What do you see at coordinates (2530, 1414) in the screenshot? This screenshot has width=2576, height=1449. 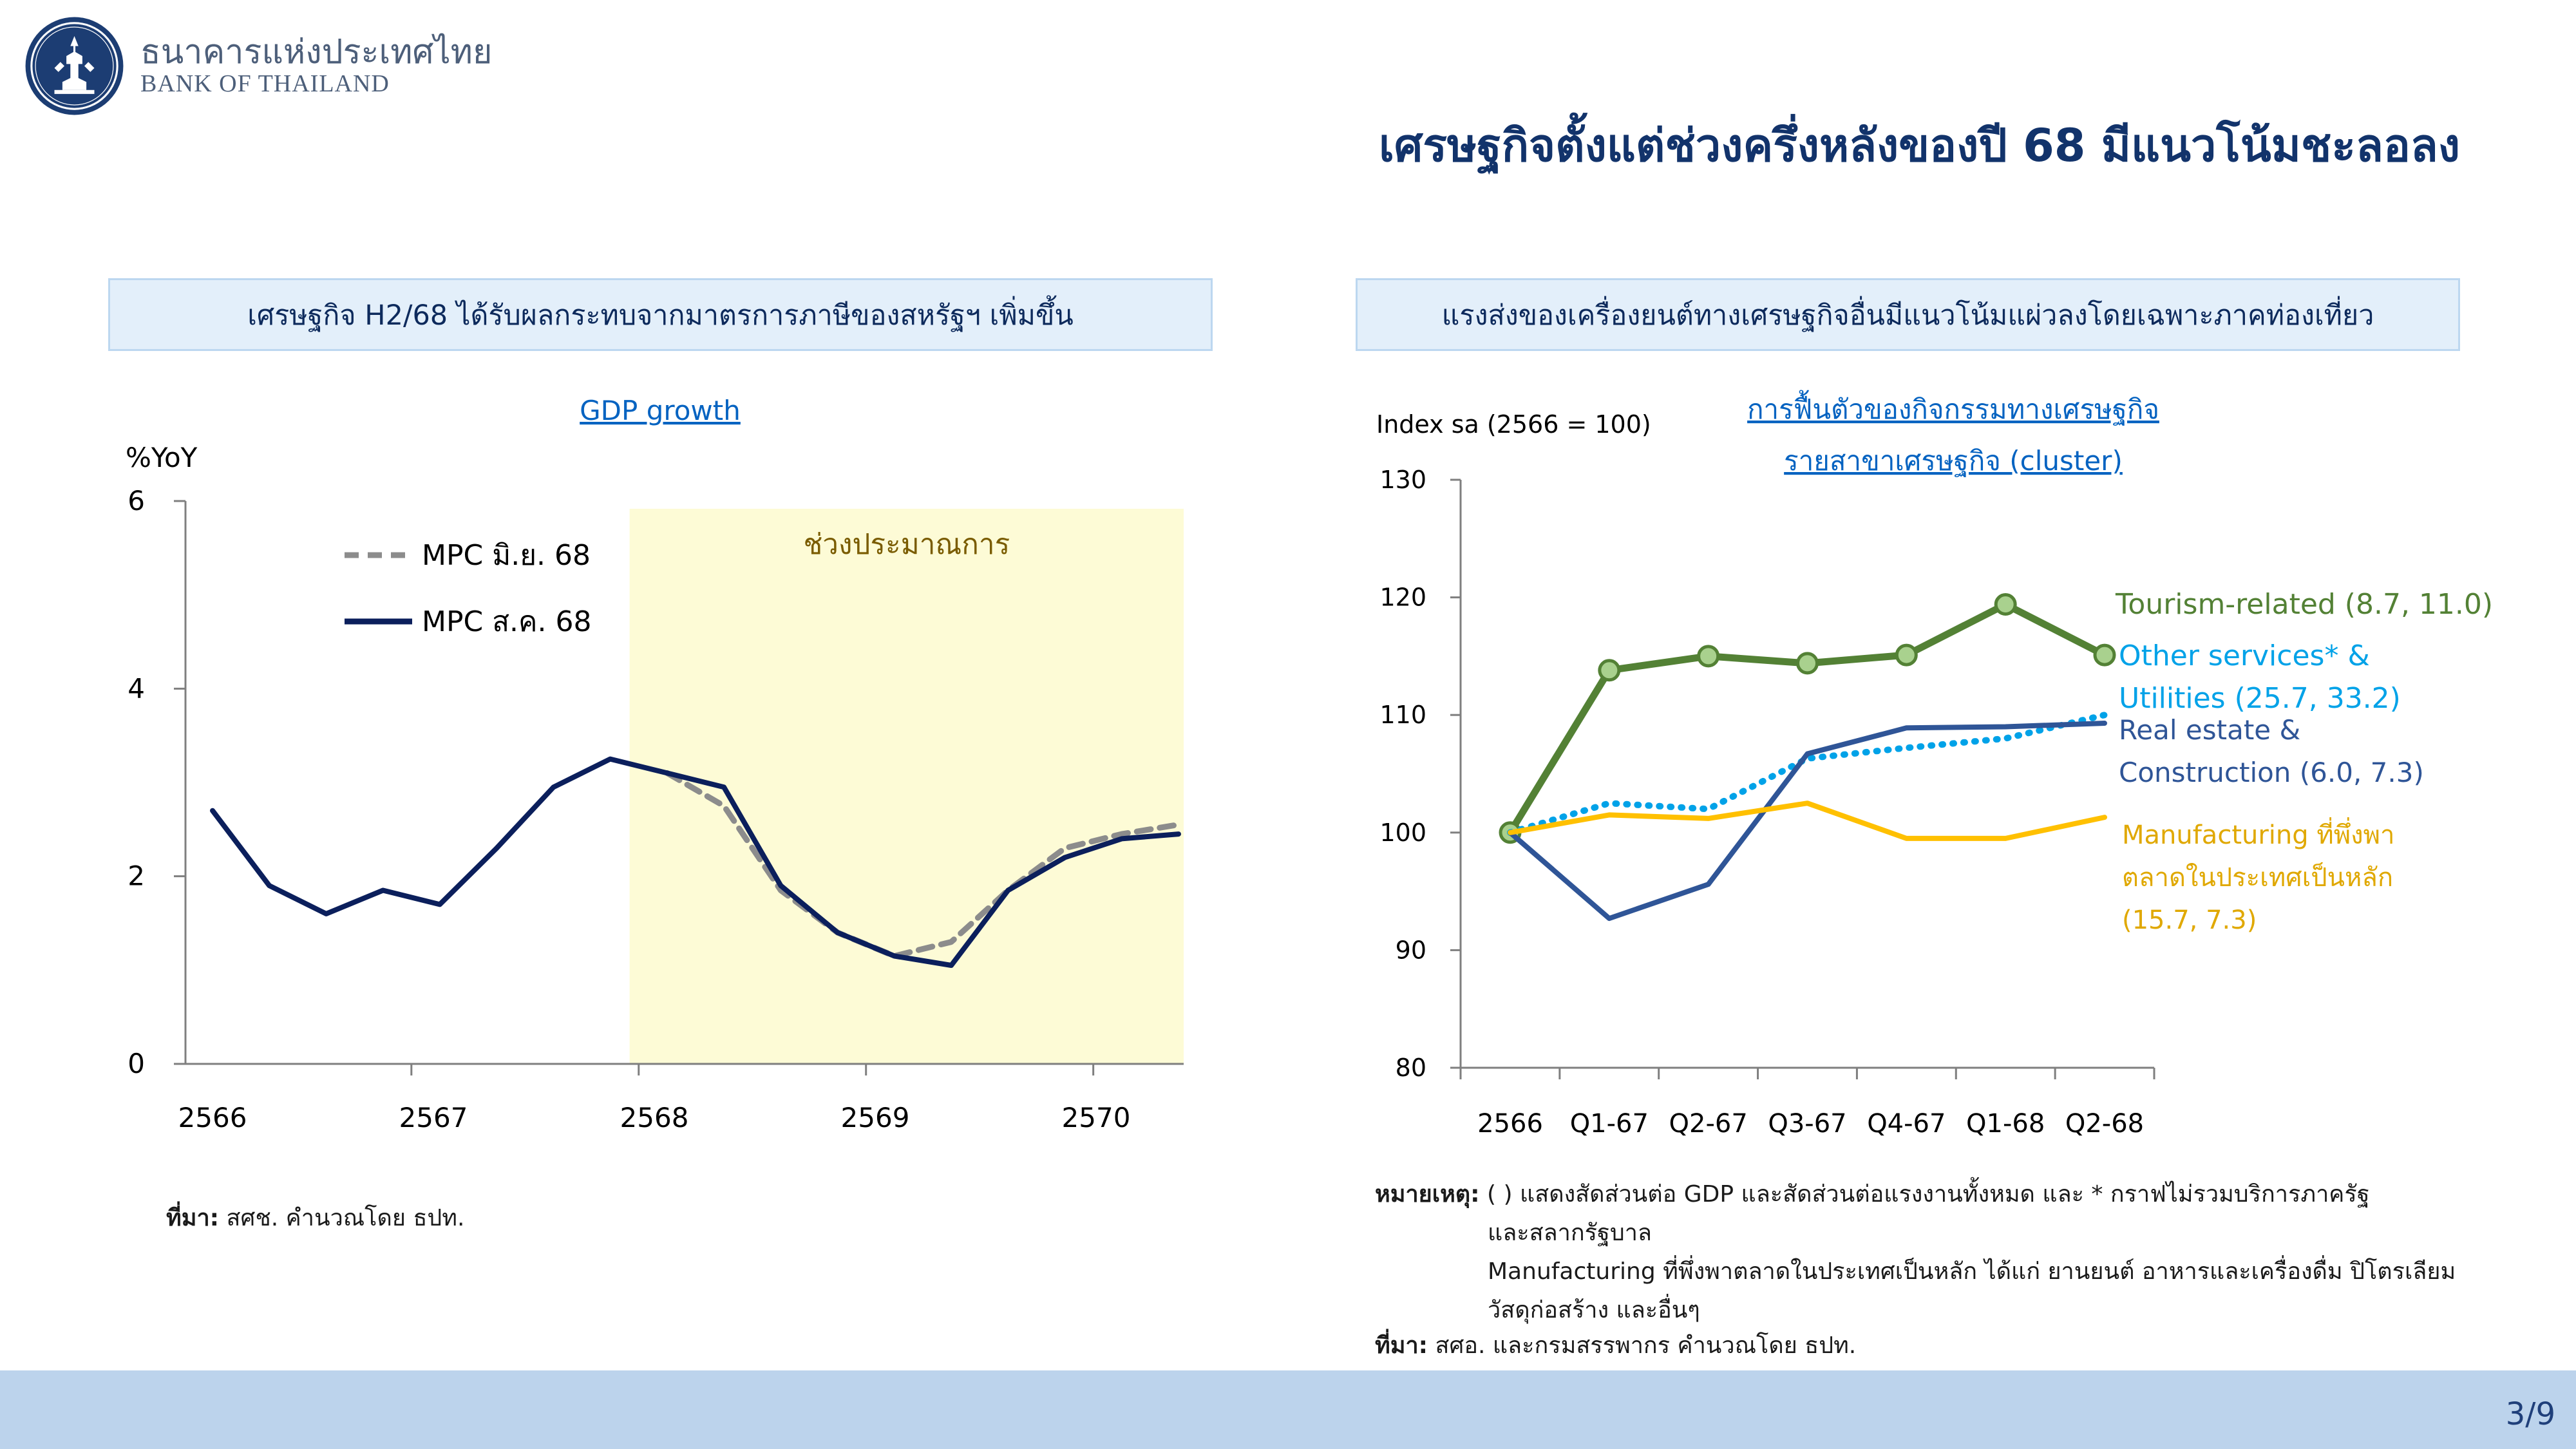 I see `page-number: 3/9` at bounding box center [2530, 1414].